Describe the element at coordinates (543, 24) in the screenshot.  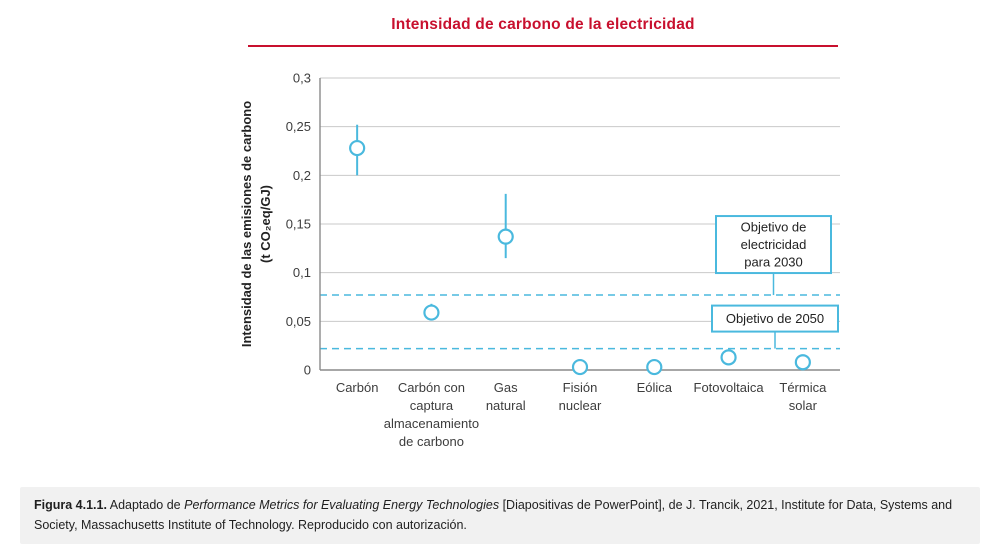
I see `chart-title: Intensidad de carbono de la electricidad` at that location.